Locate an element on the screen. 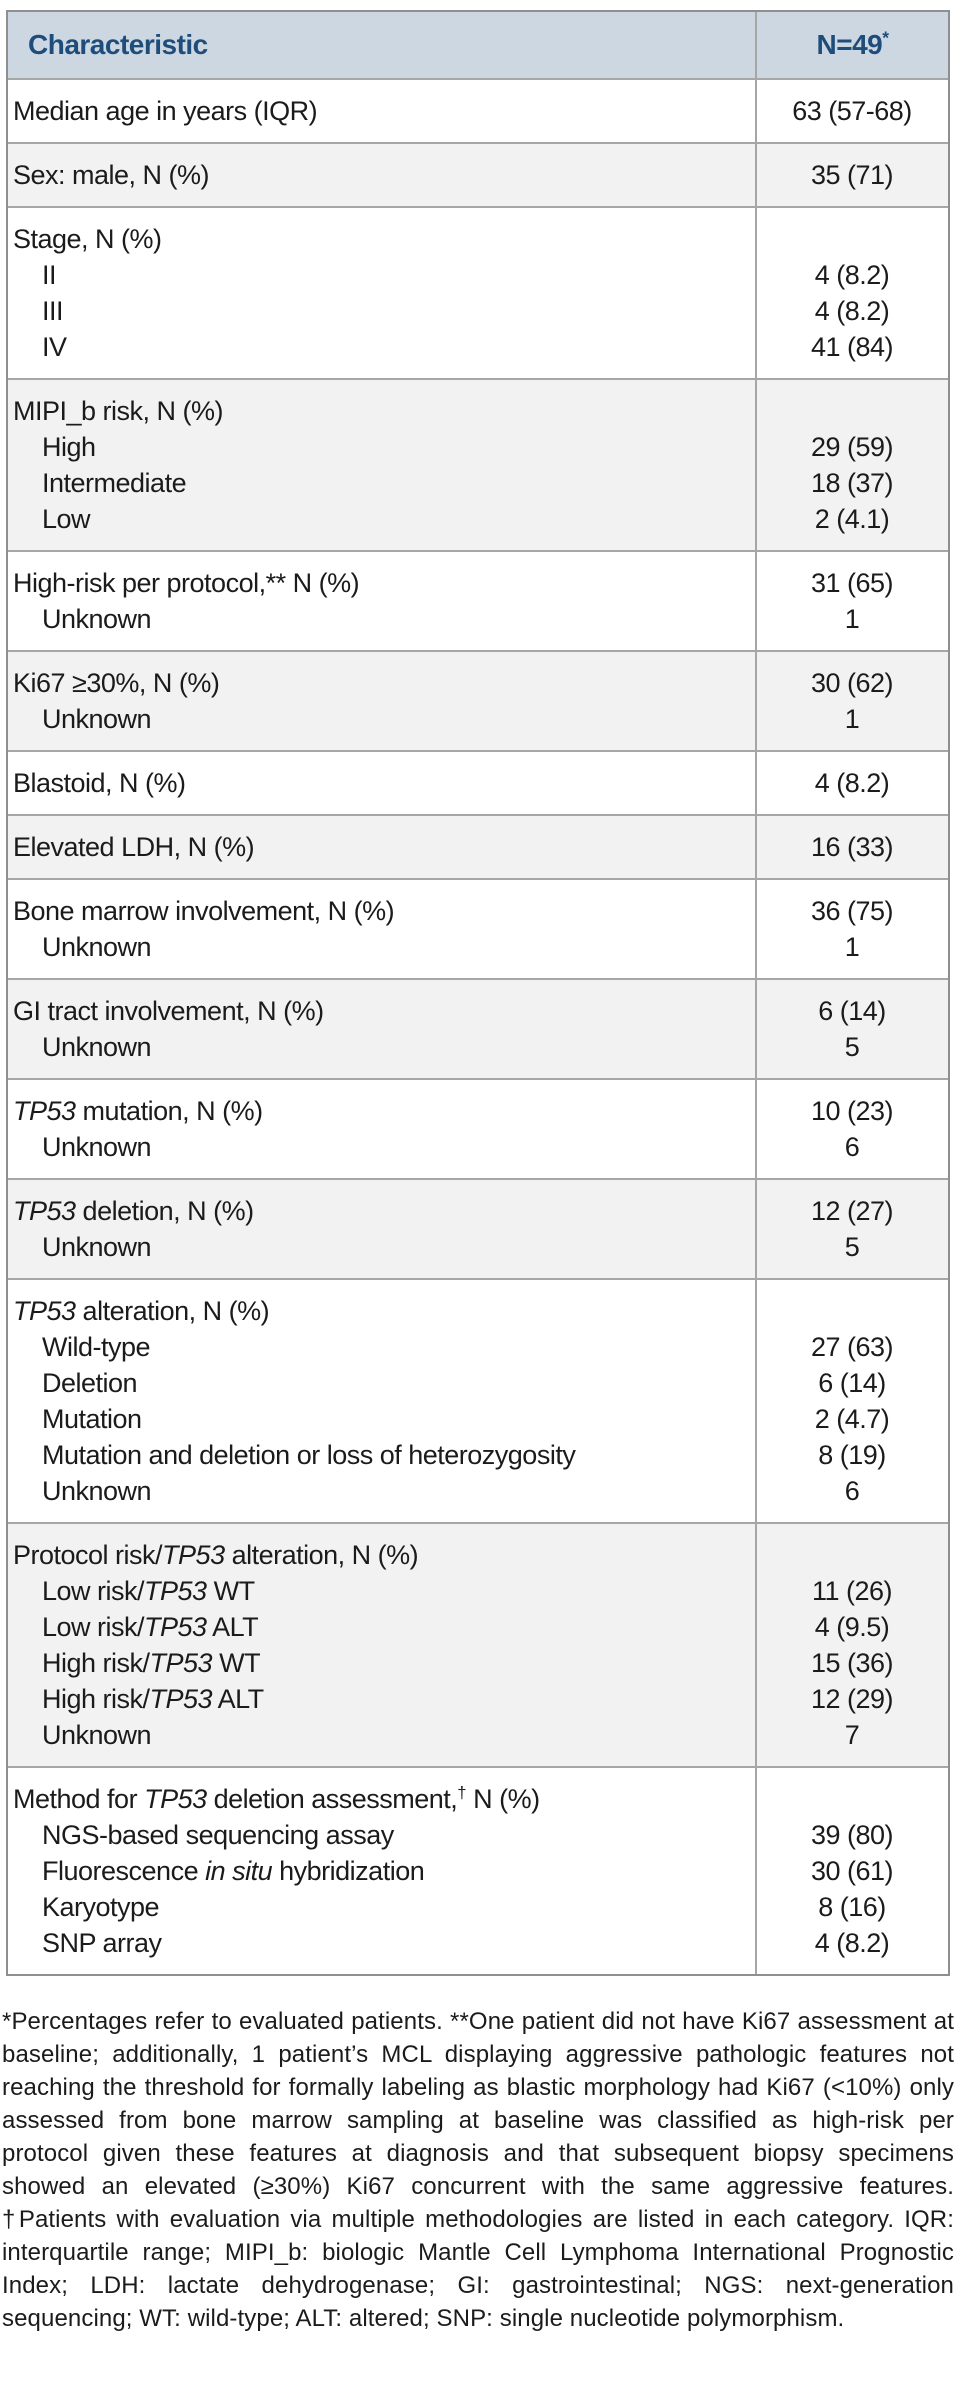 This screenshot has width=956, height=2384. table-header-row: Characteristic N=49* is located at coordinates (478, 45).